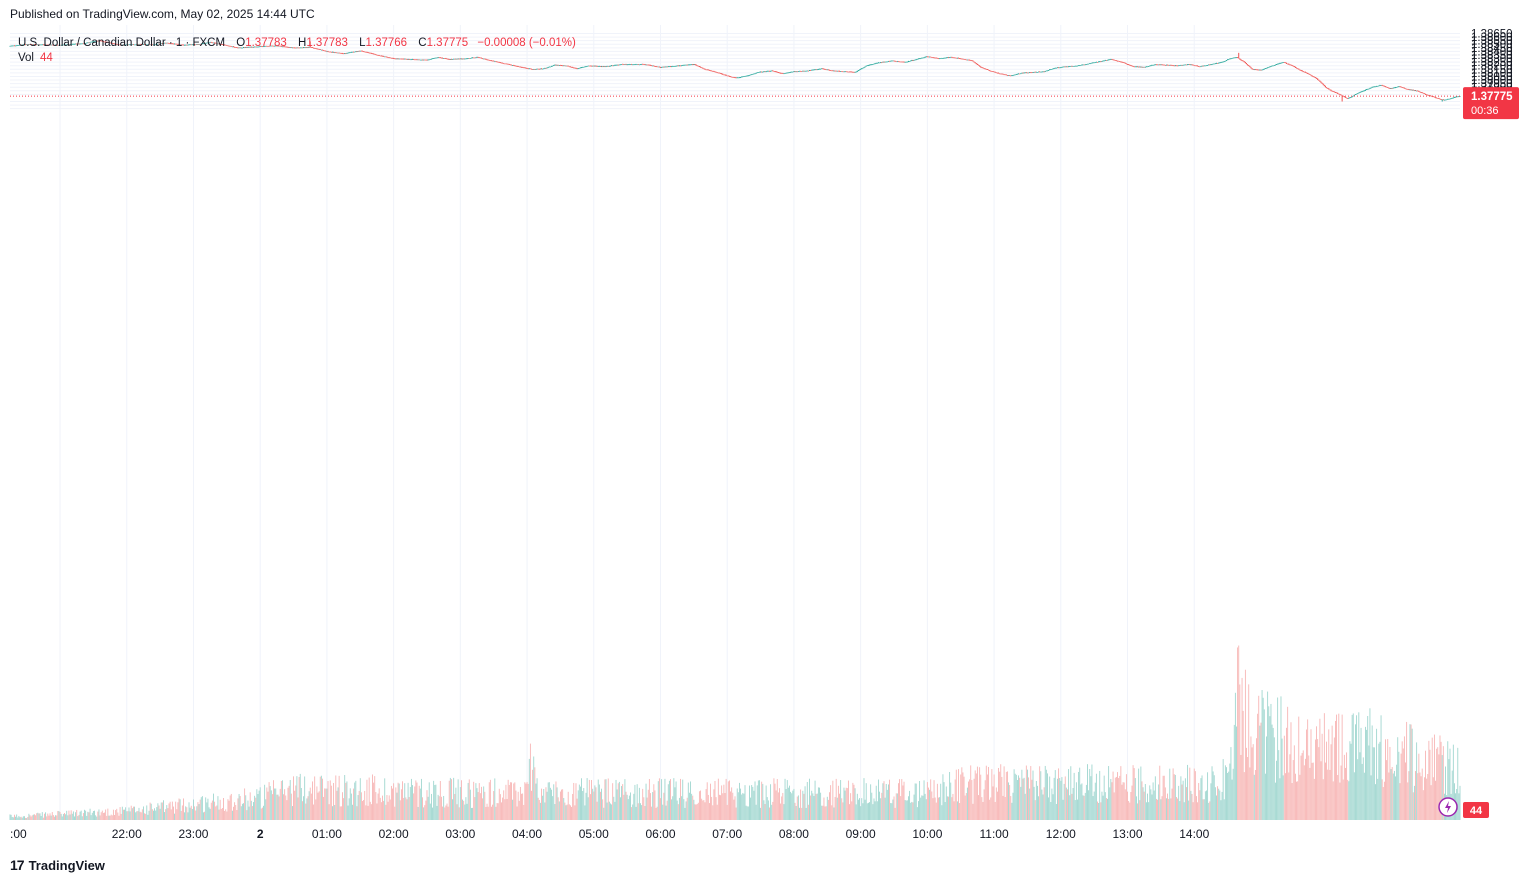 This screenshot has width=1534, height=883. Describe the element at coordinates (57, 865) in the screenshot. I see `tradingview-footer: 17 TradingView` at that location.